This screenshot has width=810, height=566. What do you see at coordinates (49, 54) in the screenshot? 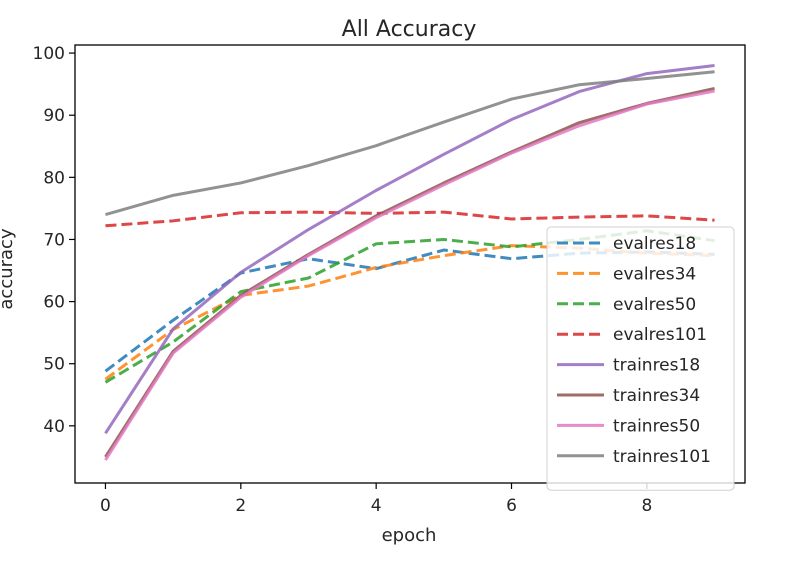
I see `y-tick-label: 100` at bounding box center [49, 54].